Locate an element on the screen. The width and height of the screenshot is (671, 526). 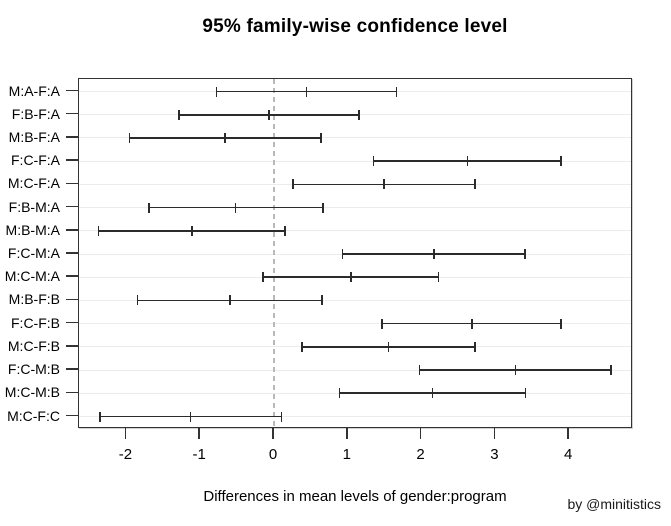
chart-title: 95% family-wise confidence level is located at coordinates (355, 26).